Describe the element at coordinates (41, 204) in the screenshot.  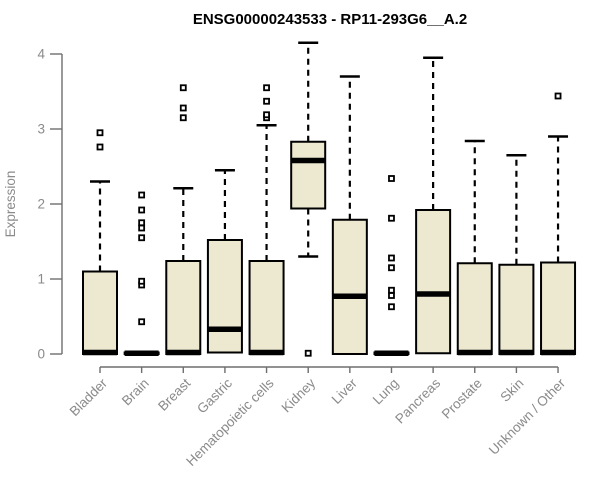
I see `y-tick-label: 2` at that location.